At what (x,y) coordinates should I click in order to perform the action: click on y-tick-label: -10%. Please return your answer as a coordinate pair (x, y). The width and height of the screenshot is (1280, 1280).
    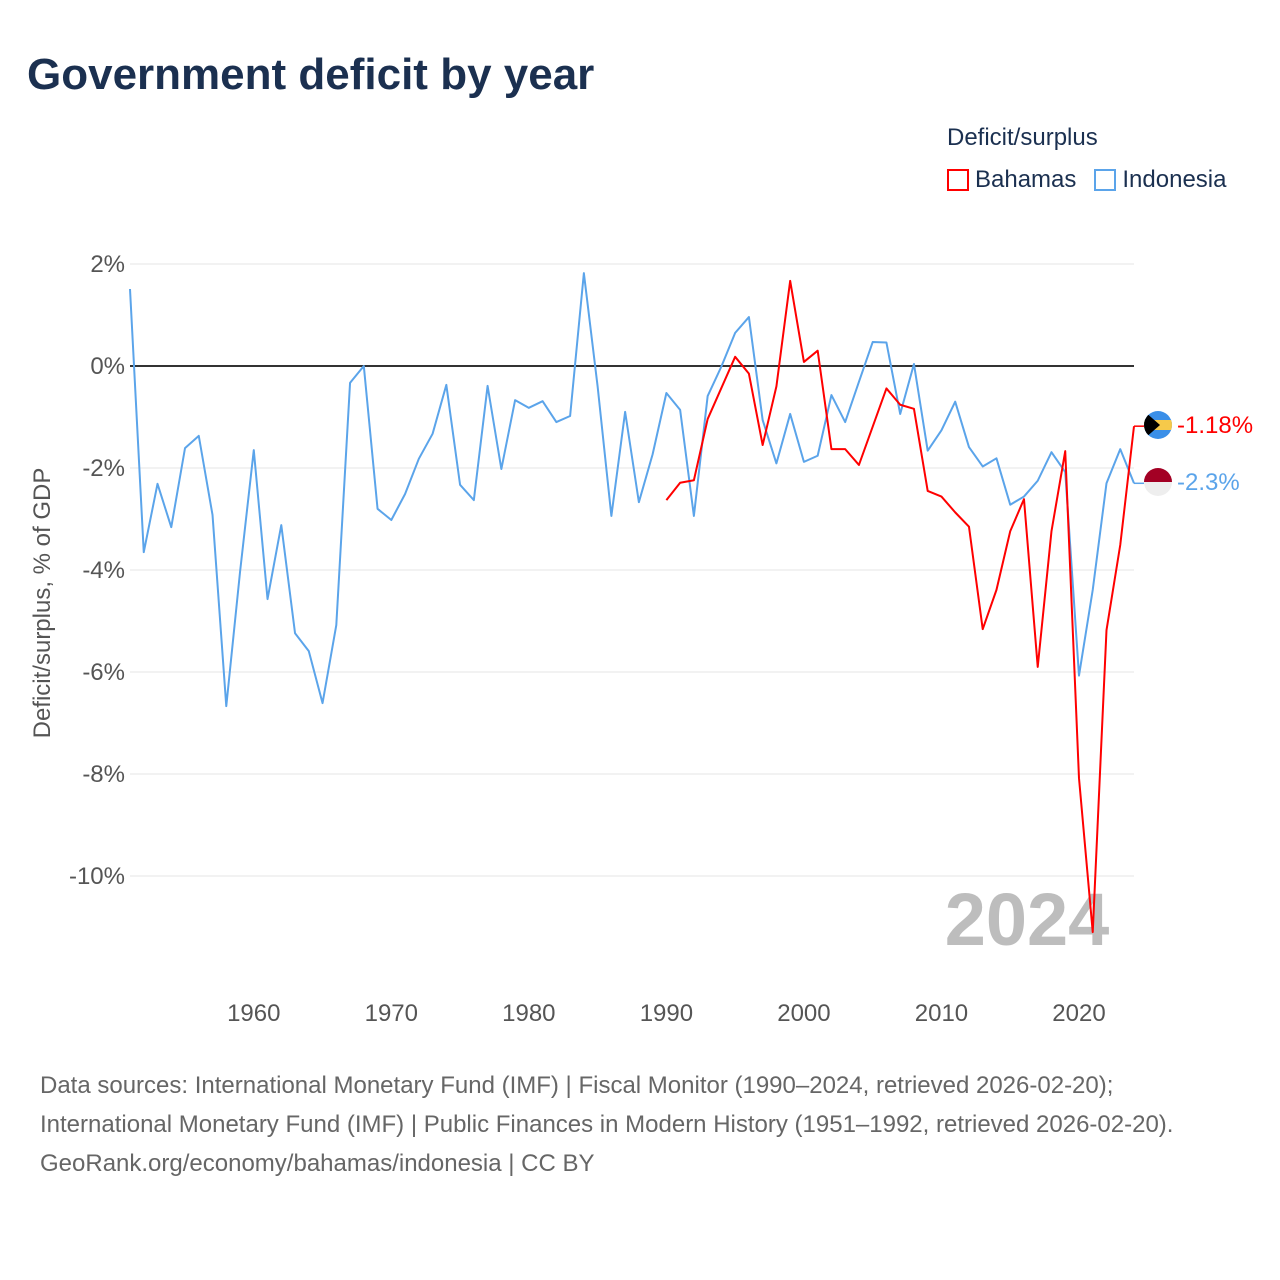
    Looking at the image, I should click on (97, 876).